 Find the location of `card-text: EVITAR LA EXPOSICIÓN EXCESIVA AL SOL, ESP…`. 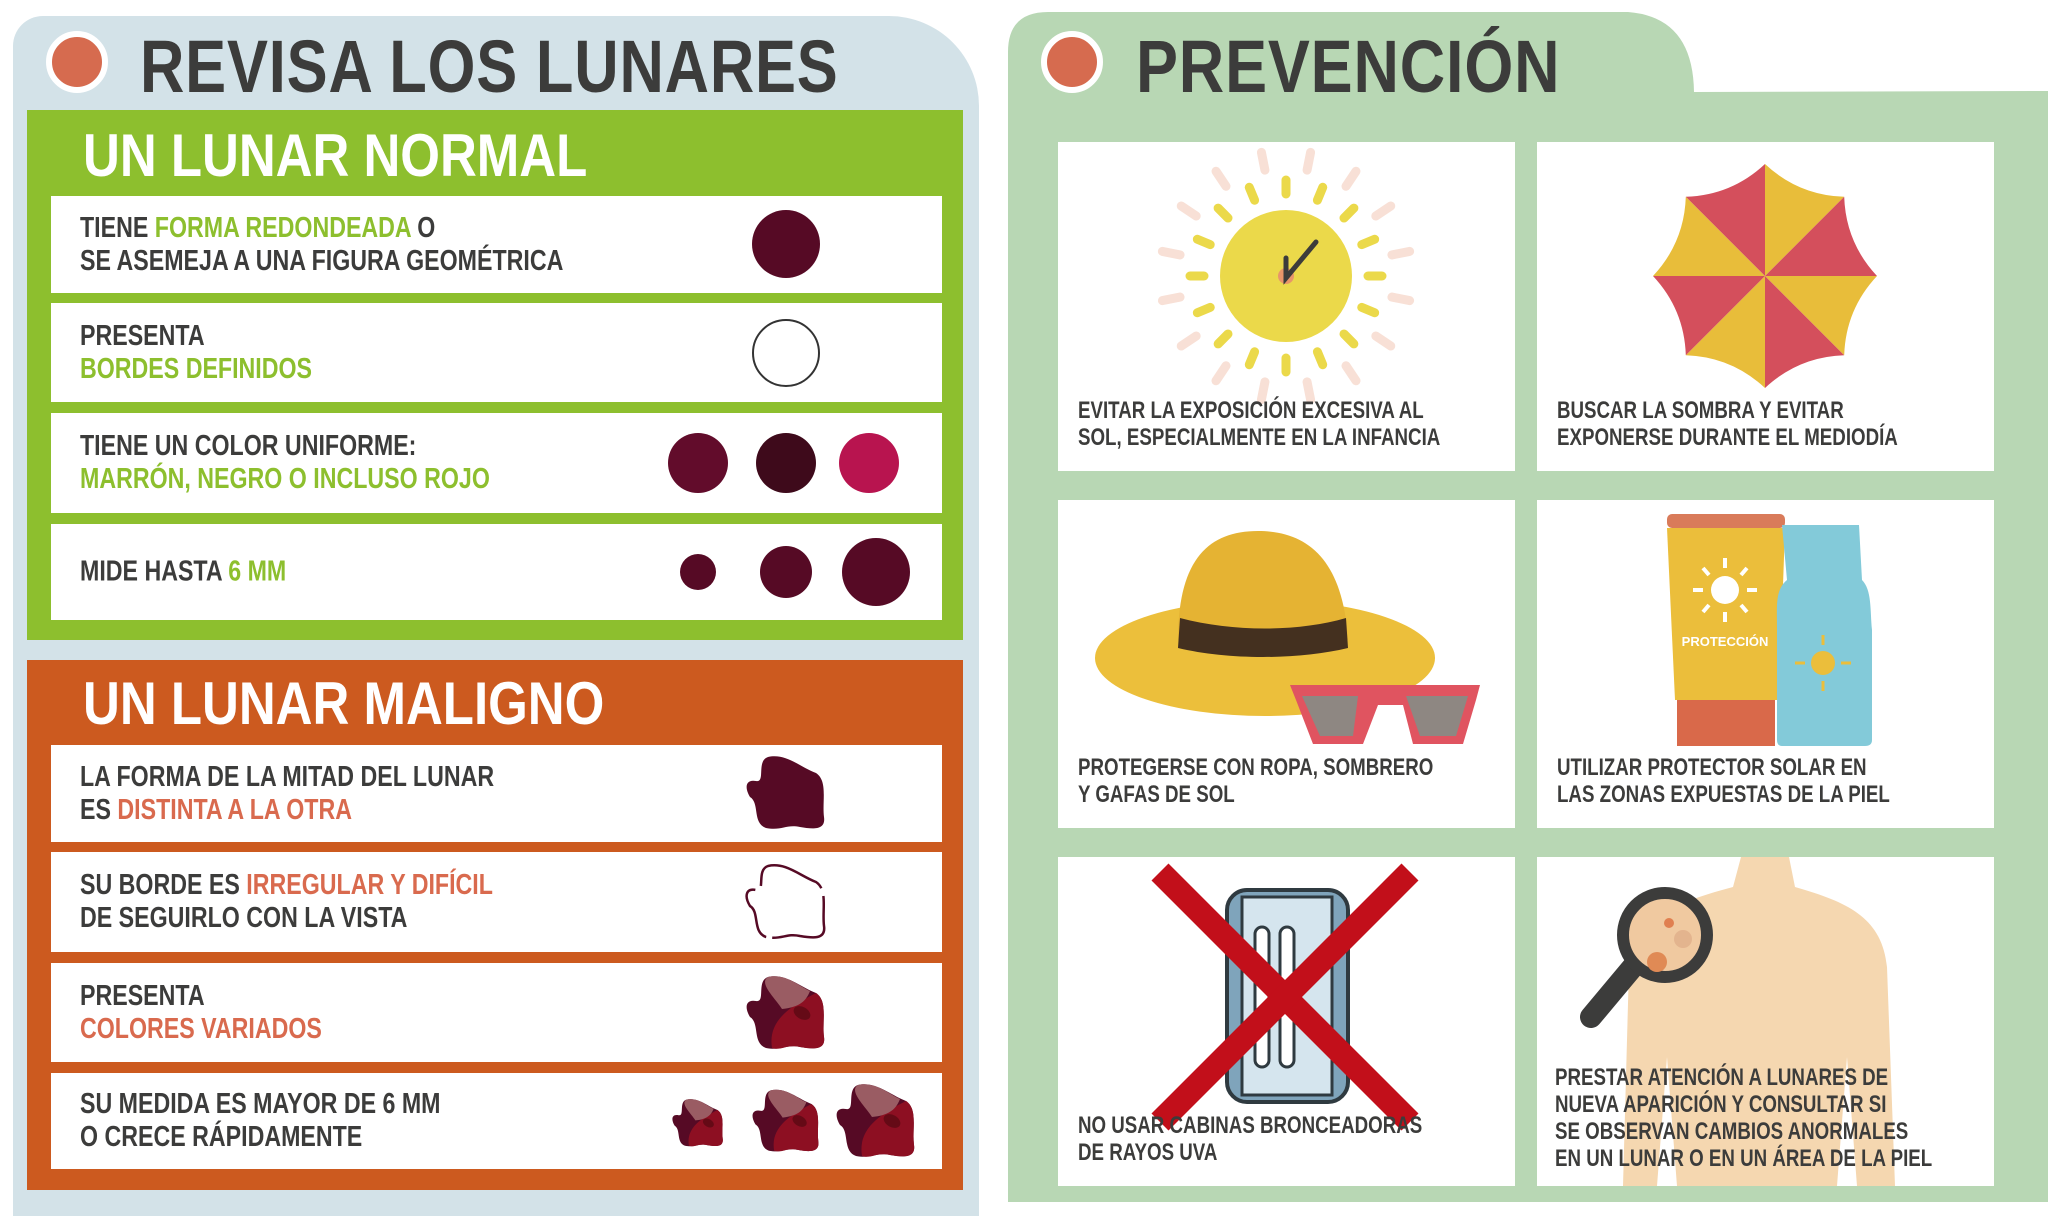

card-text: EVITAR LA EXPOSICIÓN EXCESIVA AL SOL, ESP… is located at coordinates (1296, 424).